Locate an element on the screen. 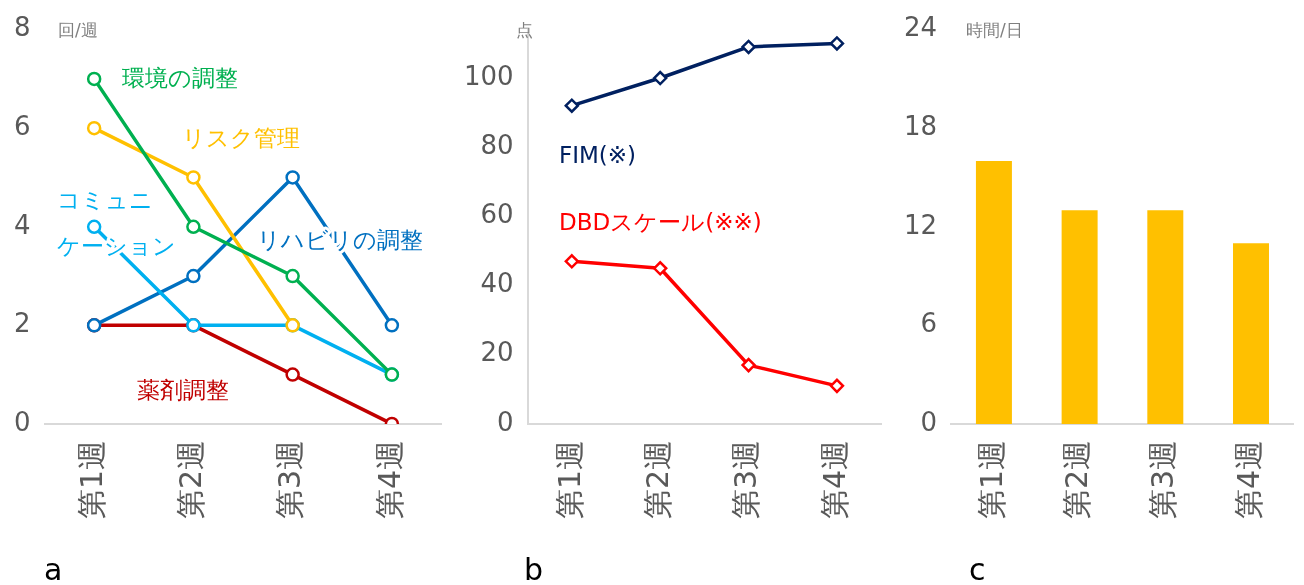  series-label: 環境の調整 is located at coordinates (180, 77).